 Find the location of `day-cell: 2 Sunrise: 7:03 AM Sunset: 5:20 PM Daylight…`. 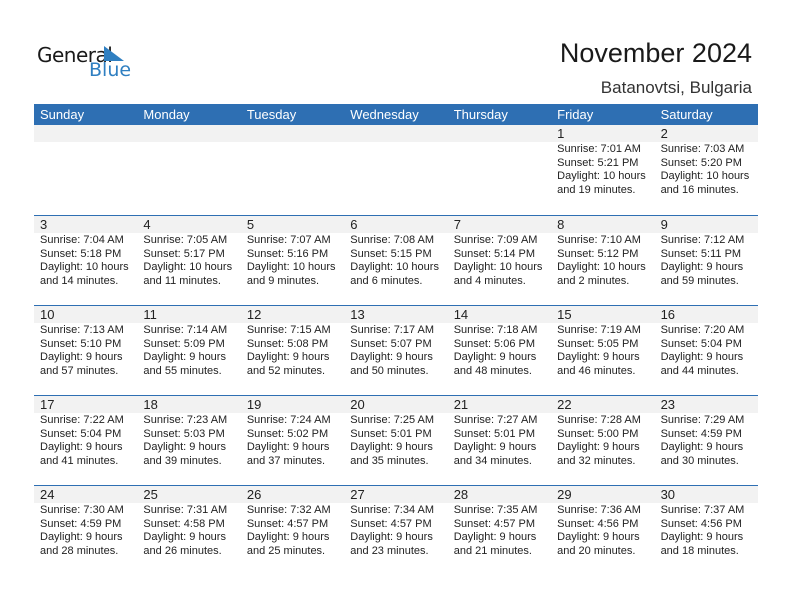

day-cell: 2 Sunrise: 7:03 AM Sunset: 5:20 PM Daylight… is located at coordinates (706, 170).